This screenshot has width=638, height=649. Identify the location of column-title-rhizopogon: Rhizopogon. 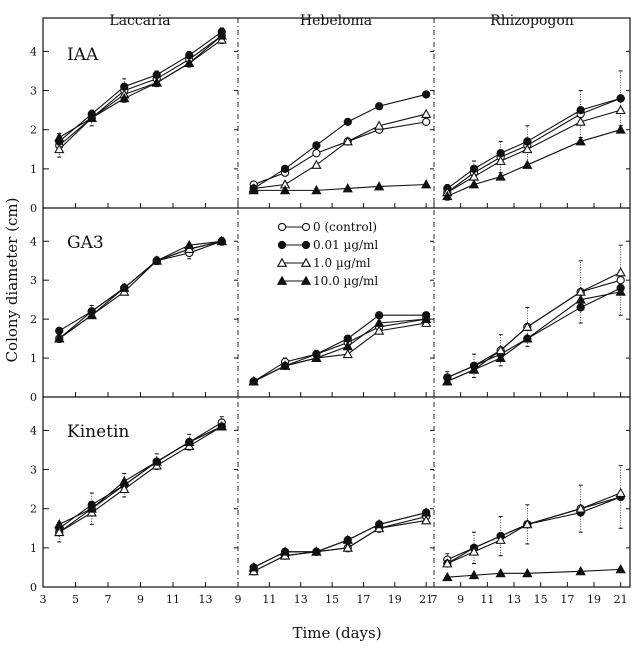
(532, 21).